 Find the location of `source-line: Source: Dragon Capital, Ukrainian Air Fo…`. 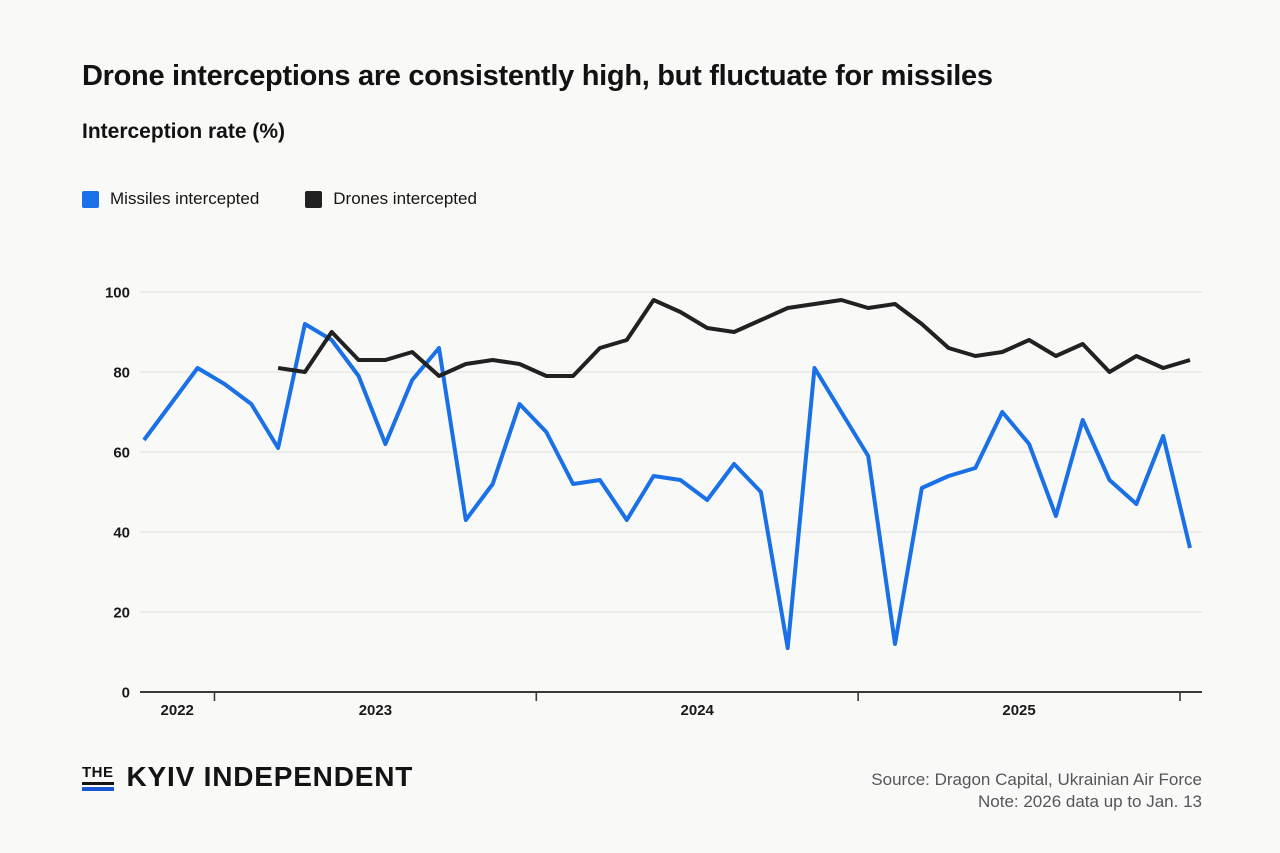

source-line: Source: Dragon Capital, Ukrainian Air Fo… is located at coordinates (1036, 779).